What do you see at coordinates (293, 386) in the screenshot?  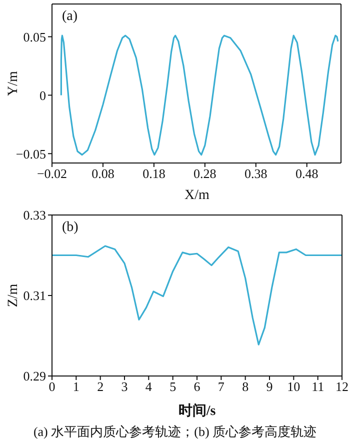 I see `x-tick-label: 10` at bounding box center [293, 386].